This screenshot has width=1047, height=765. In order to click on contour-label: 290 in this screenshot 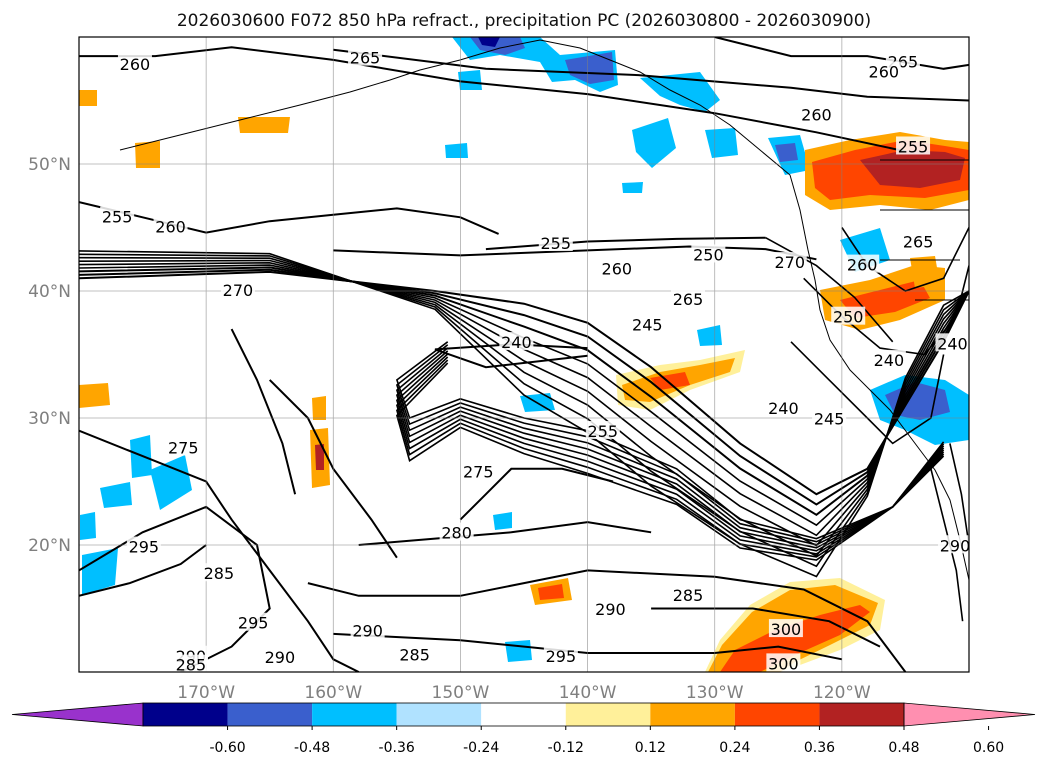, I will do `click(610, 609)`.